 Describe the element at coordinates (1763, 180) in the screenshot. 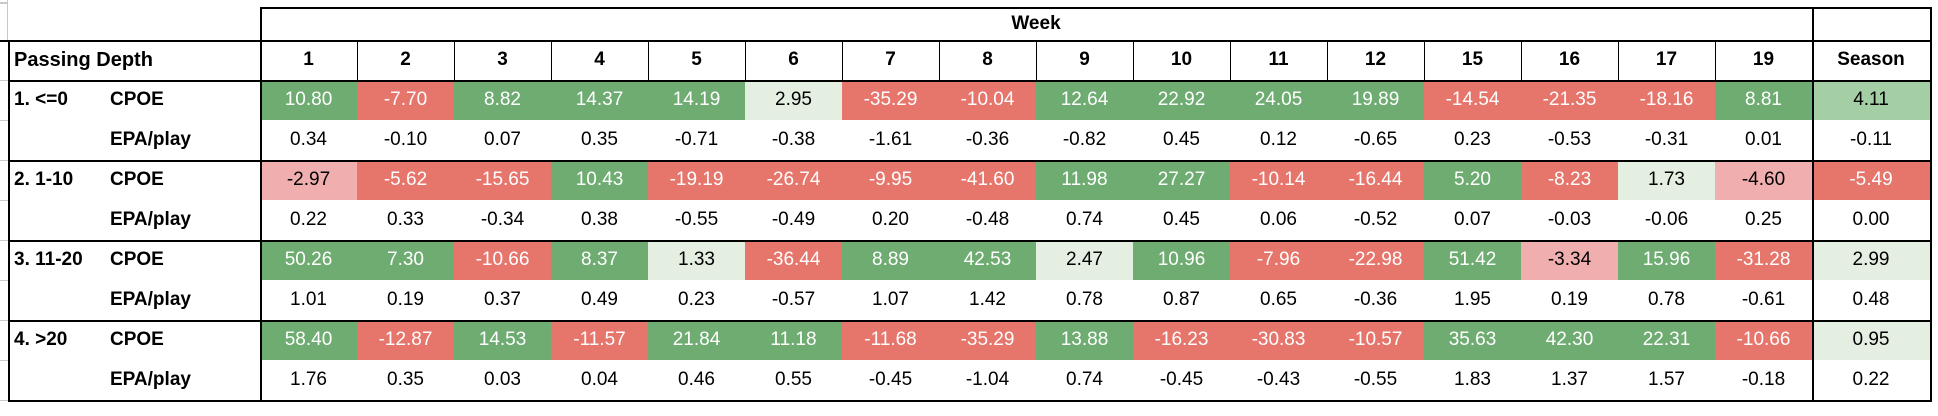

I see `cpoe-value-cell: -4.60` at that location.